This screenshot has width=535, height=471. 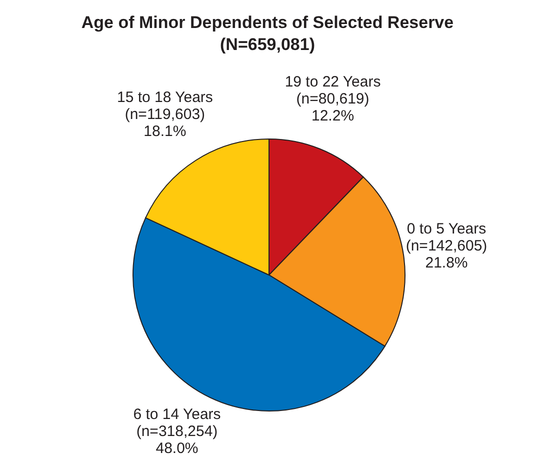 I want to click on data-label: (n=80,619) 12.2%, so click(x=333, y=107).